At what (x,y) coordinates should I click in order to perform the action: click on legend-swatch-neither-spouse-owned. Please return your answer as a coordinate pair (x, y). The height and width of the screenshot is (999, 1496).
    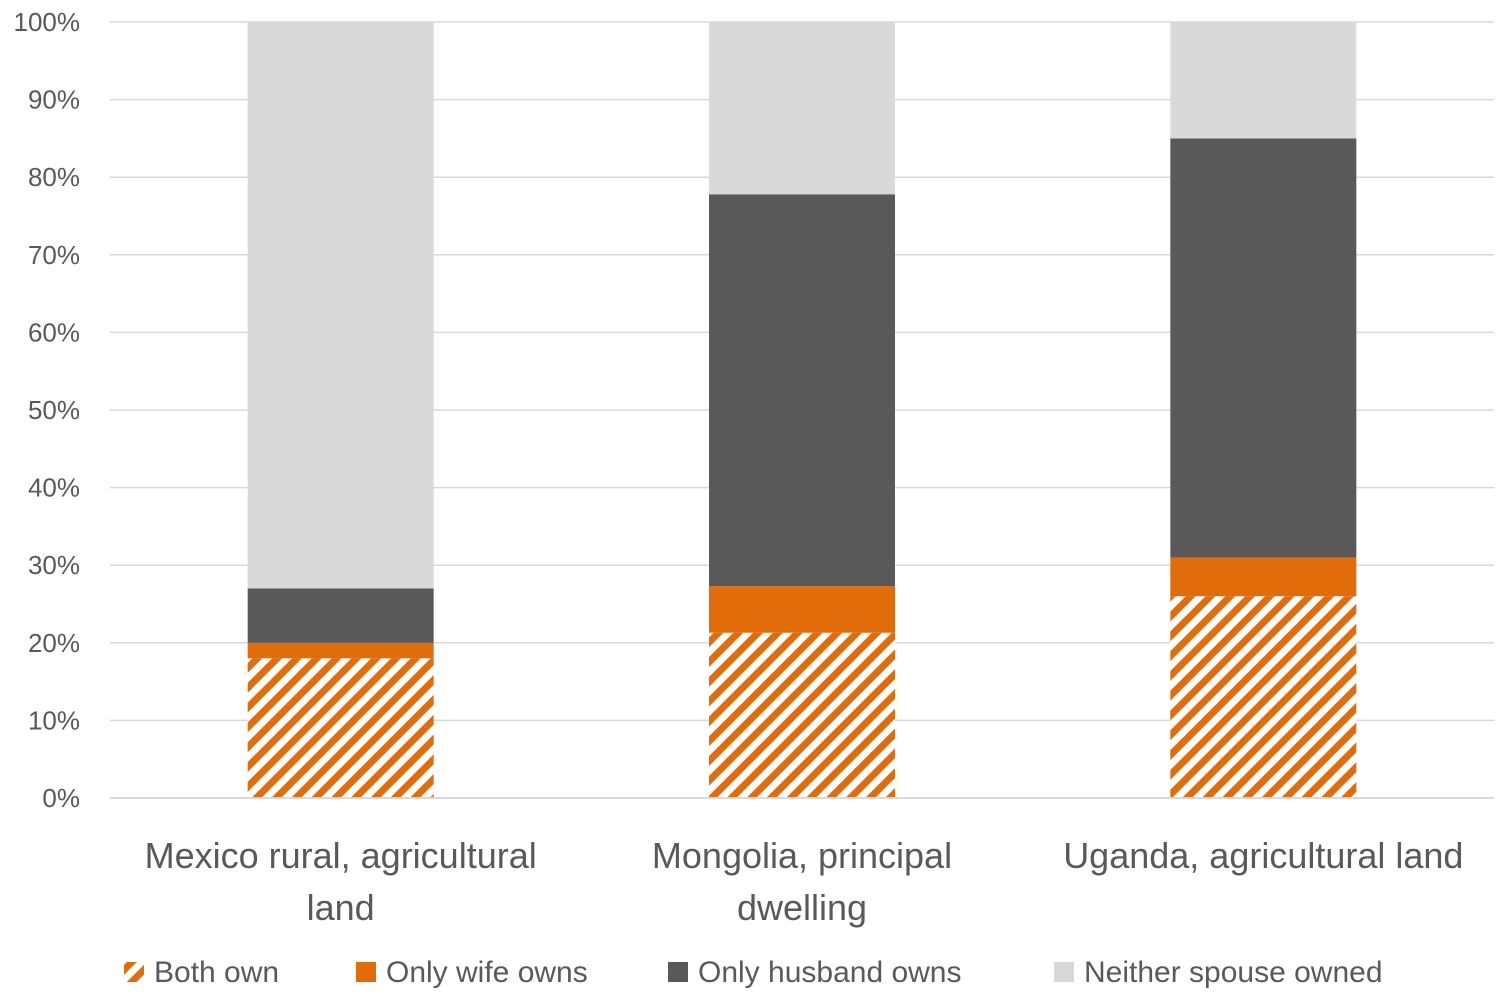
    Looking at the image, I should click on (1064, 972).